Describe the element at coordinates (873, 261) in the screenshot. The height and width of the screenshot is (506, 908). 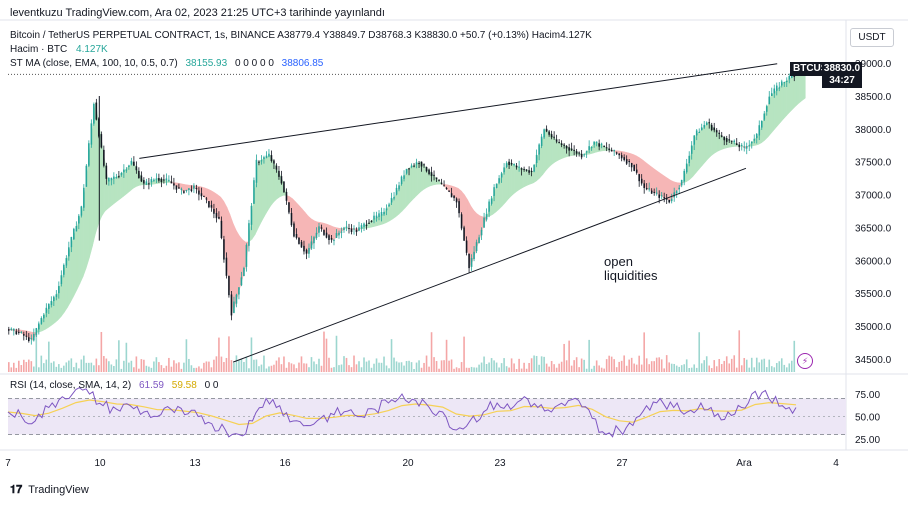
I see `price-tick-label: 36000.0` at that location.